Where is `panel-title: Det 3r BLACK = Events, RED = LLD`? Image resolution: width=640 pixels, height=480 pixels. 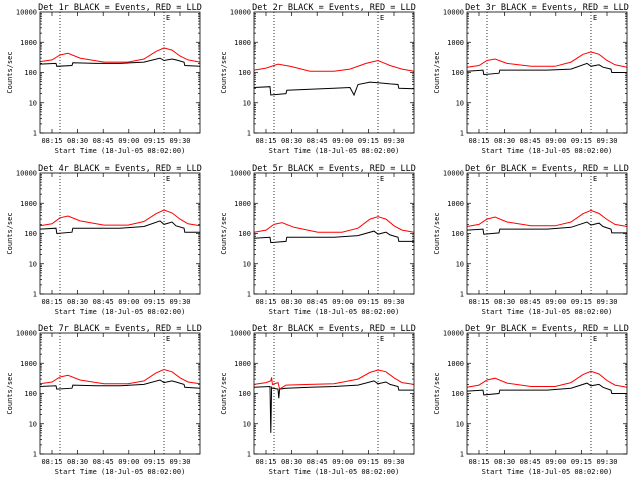 panel-title: Det 3r BLACK = Events, RED = LLD is located at coordinates (547, 8).